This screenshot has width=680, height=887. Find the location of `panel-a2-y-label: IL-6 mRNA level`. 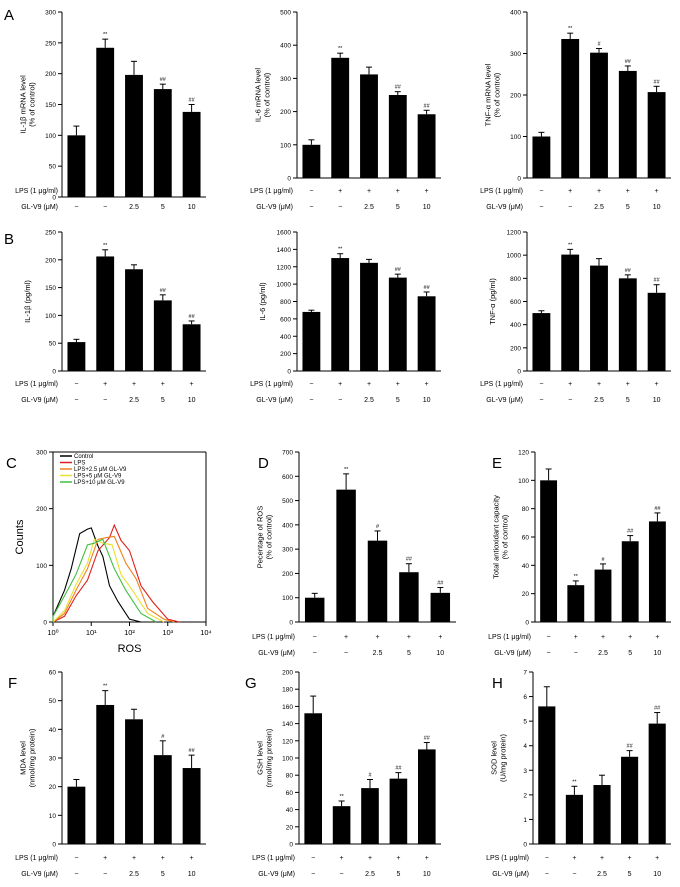

panel-a2-y-label: IL-6 mRNA level is located at coordinates (258, 95).